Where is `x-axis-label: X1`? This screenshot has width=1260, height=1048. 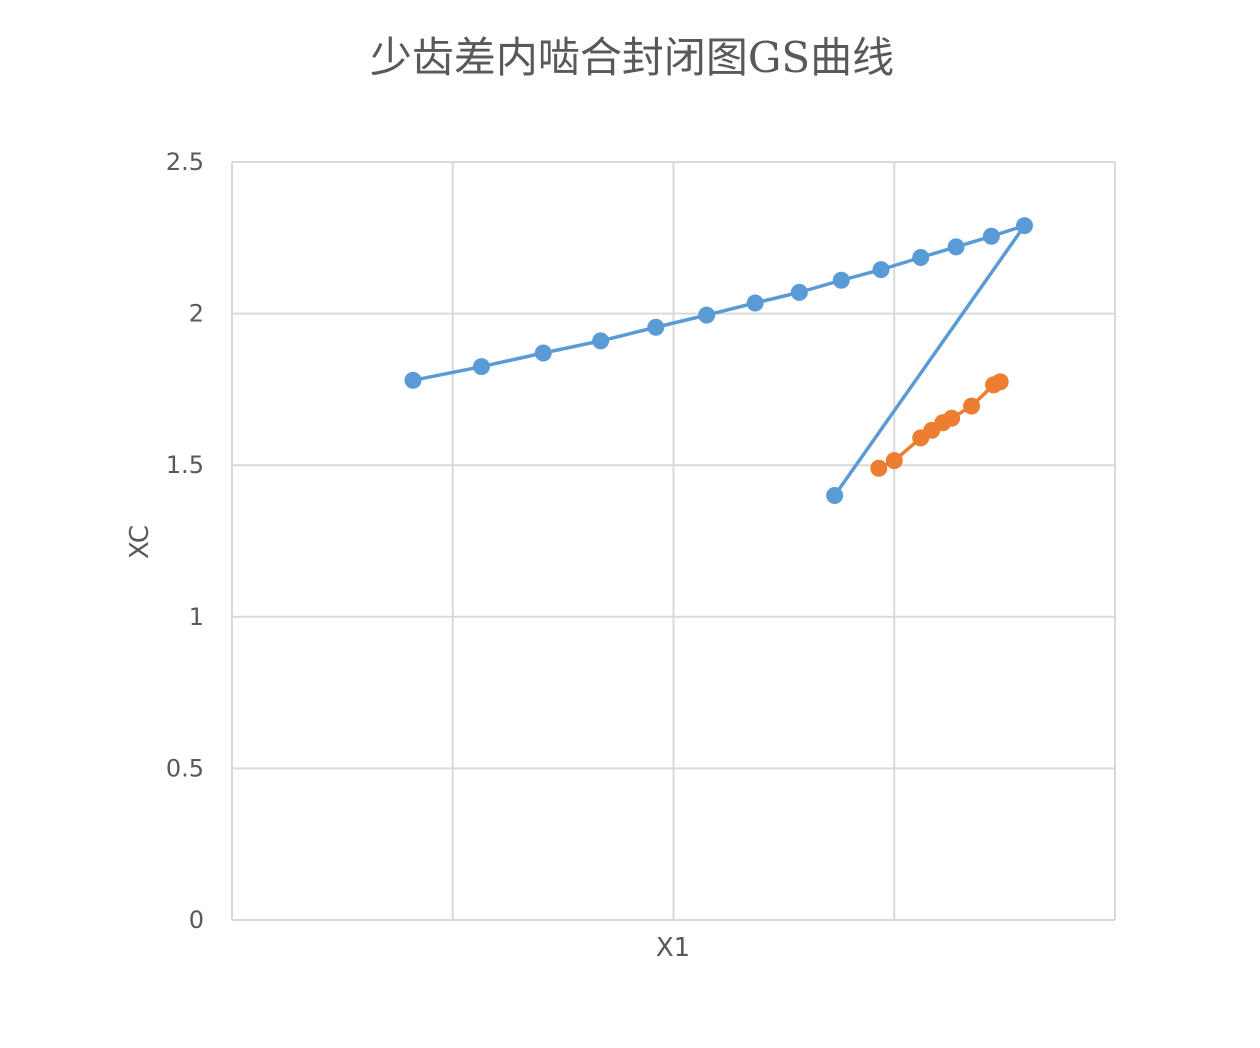 x-axis-label: X1 is located at coordinates (673, 948).